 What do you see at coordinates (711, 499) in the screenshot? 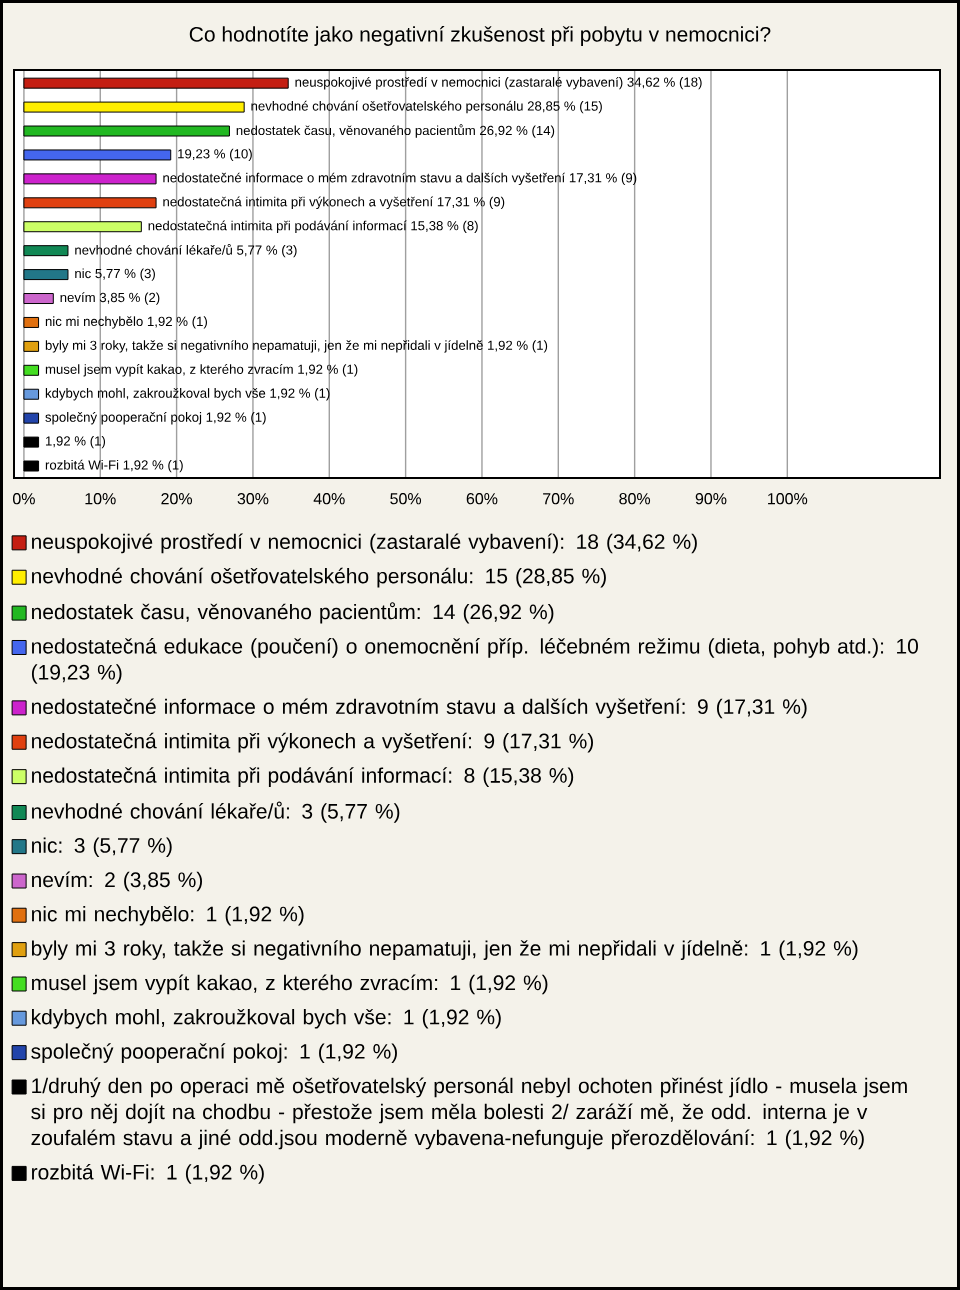
I see `x-tick-label: 90%` at bounding box center [711, 499].